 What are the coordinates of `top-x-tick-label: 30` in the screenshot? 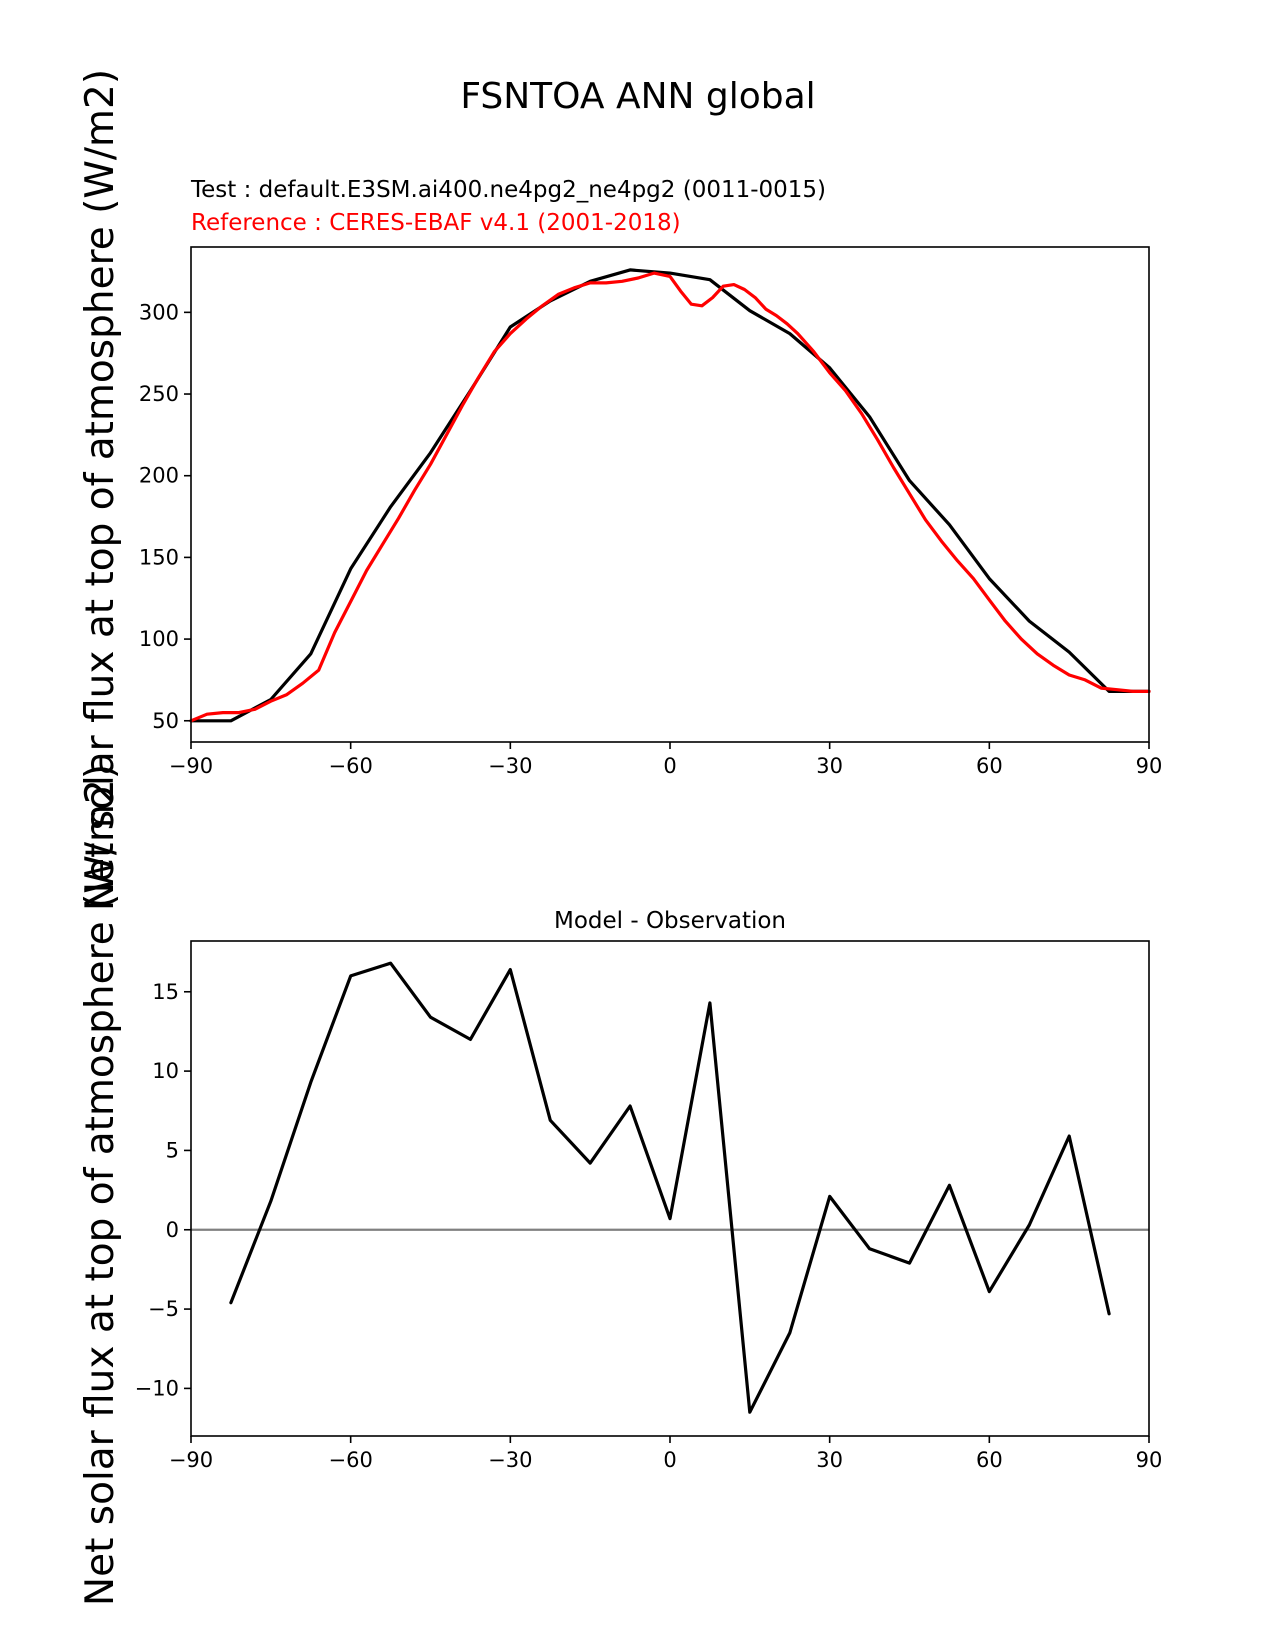 It's located at (829, 766).